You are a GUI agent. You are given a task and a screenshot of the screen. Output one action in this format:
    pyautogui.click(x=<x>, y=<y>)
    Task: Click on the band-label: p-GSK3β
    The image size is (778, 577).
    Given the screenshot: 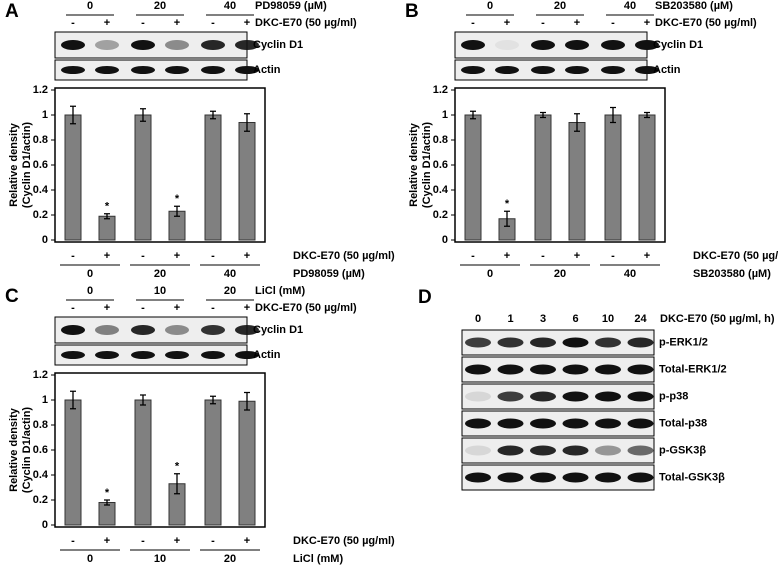 What is the action you would take?
    pyautogui.click(x=682, y=450)
    